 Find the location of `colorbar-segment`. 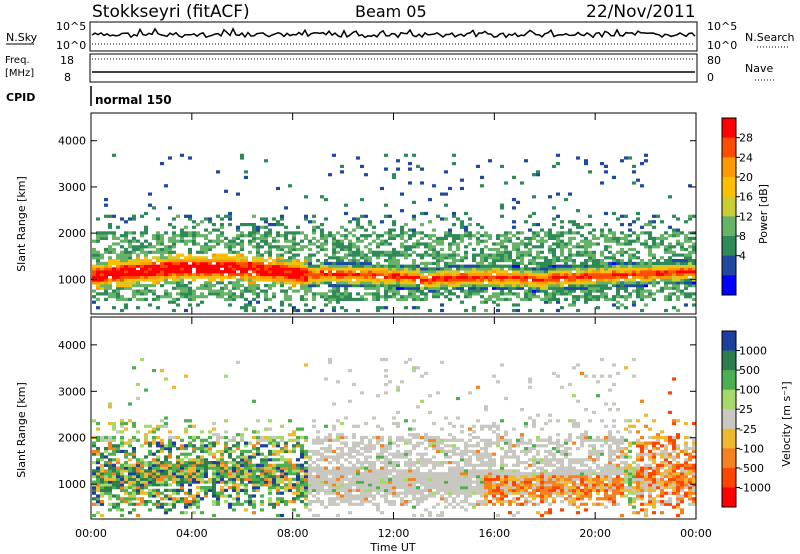

colorbar-segment is located at coordinates (729, 167).